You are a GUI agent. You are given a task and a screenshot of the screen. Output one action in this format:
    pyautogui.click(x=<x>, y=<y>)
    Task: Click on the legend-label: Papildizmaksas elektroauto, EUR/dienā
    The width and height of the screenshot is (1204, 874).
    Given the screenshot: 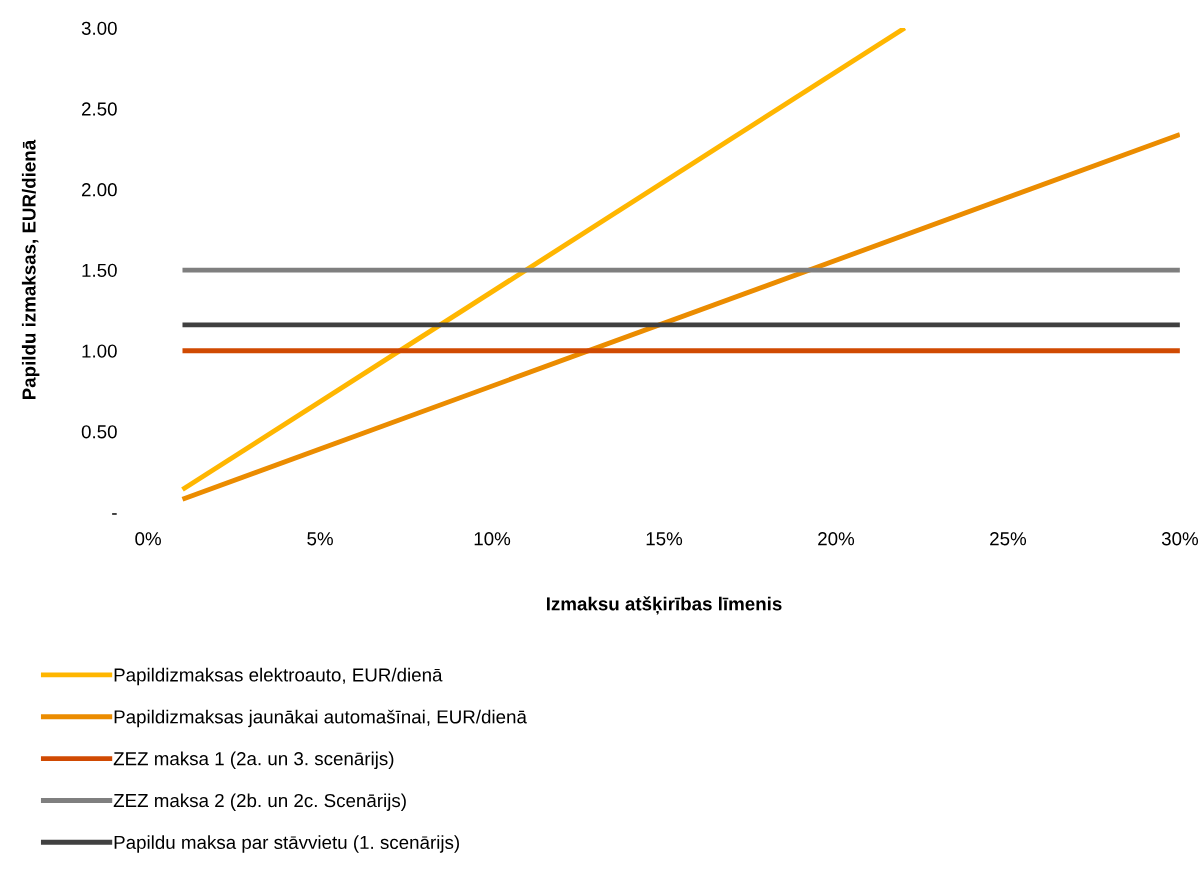 What is the action you would take?
    pyautogui.click(x=278, y=676)
    